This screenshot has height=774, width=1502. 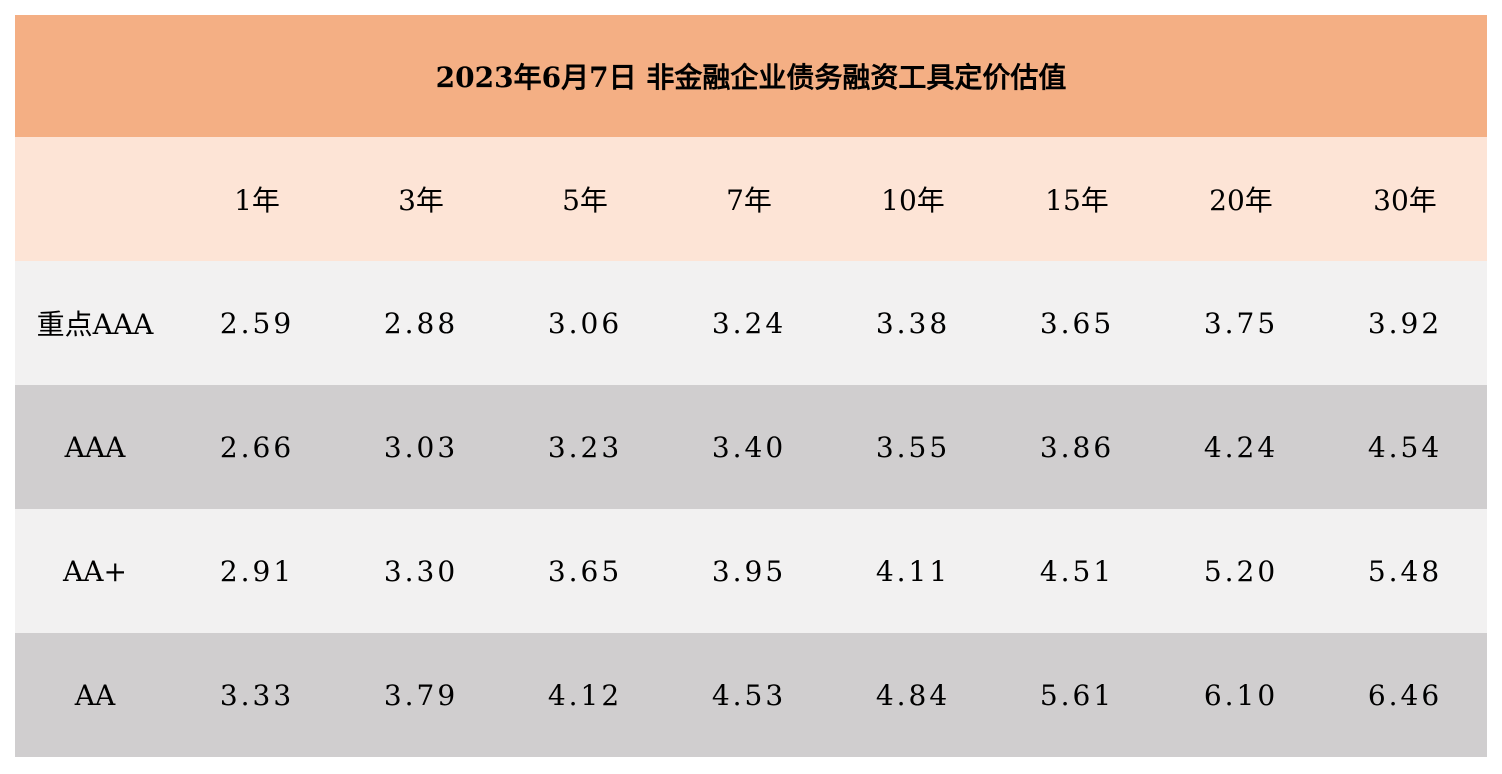 What do you see at coordinates (421, 571) in the screenshot?
I see `value-cell: 3.30` at bounding box center [421, 571].